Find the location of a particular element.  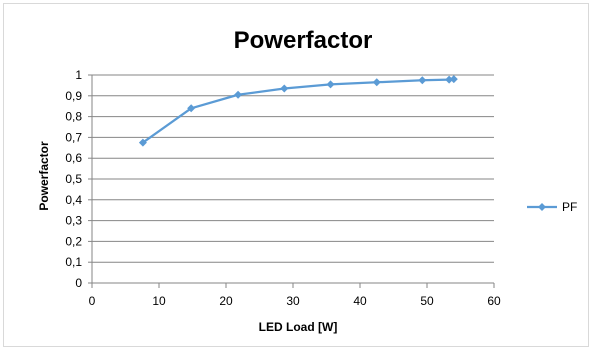

data-series is located at coordinates (298, 111).